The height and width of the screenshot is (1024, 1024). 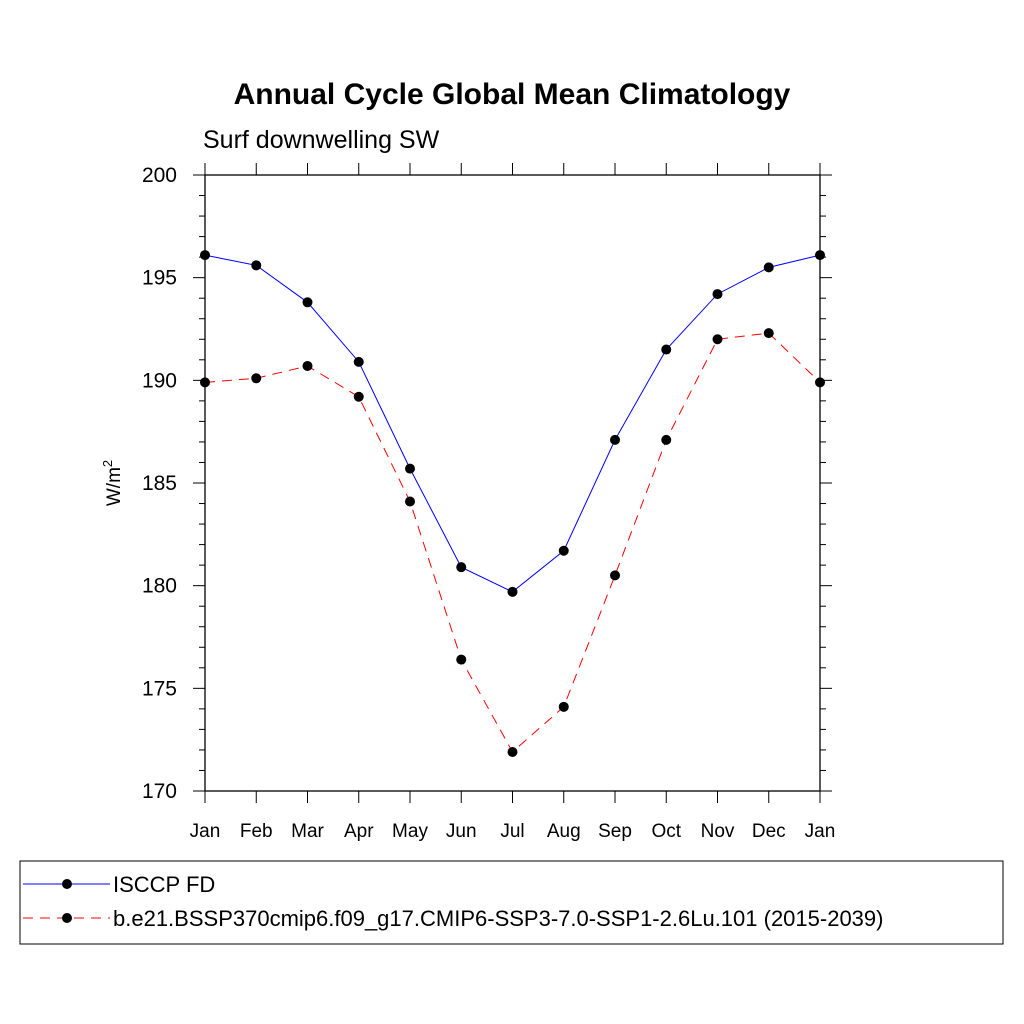 What do you see at coordinates (114, 486) in the screenshot?
I see `y-axis-label-text: W/m` at bounding box center [114, 486].